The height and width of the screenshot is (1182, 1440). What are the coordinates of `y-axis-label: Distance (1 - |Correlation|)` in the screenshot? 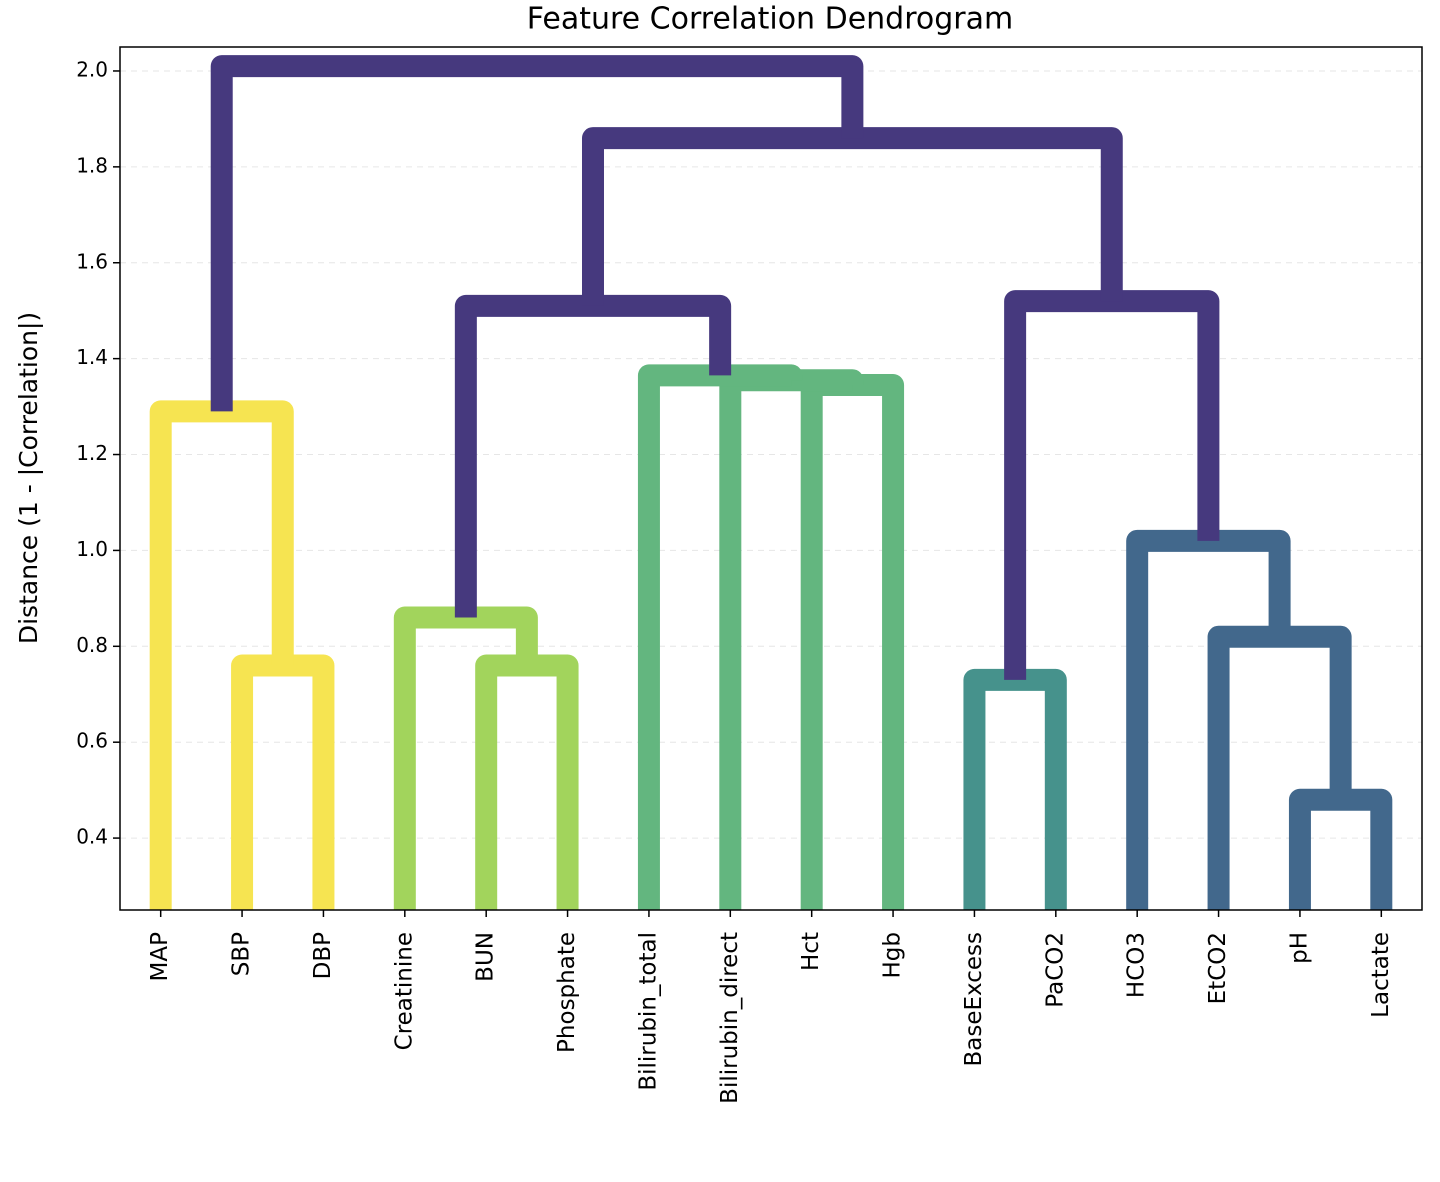 It's located at (28, 478).